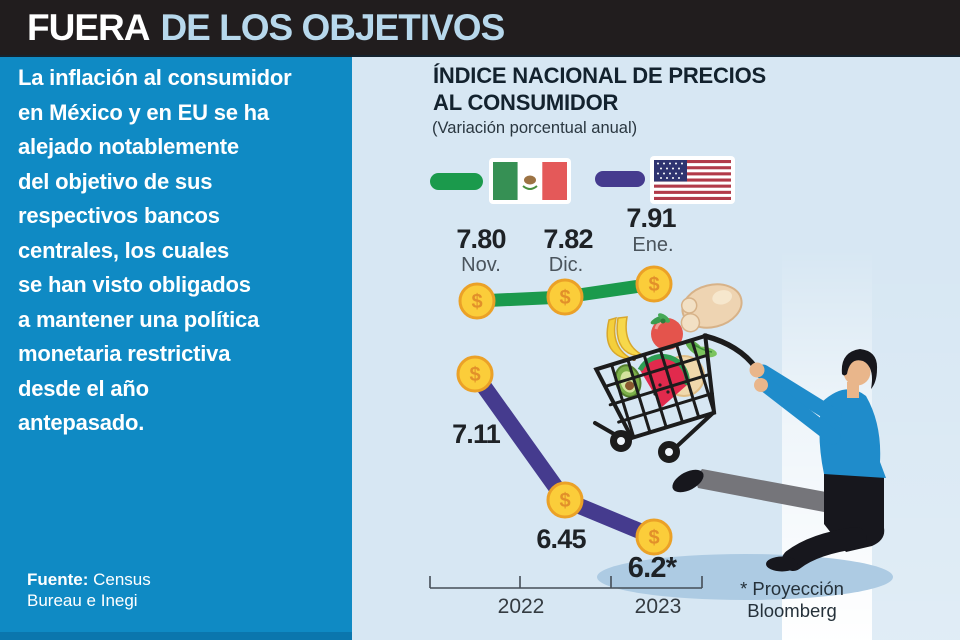 This screenshot has height=640, width=960. What do you see at coordinates (779, 460) in the screenshot?
I see `person-illustration` at bounding box center [779, 460].